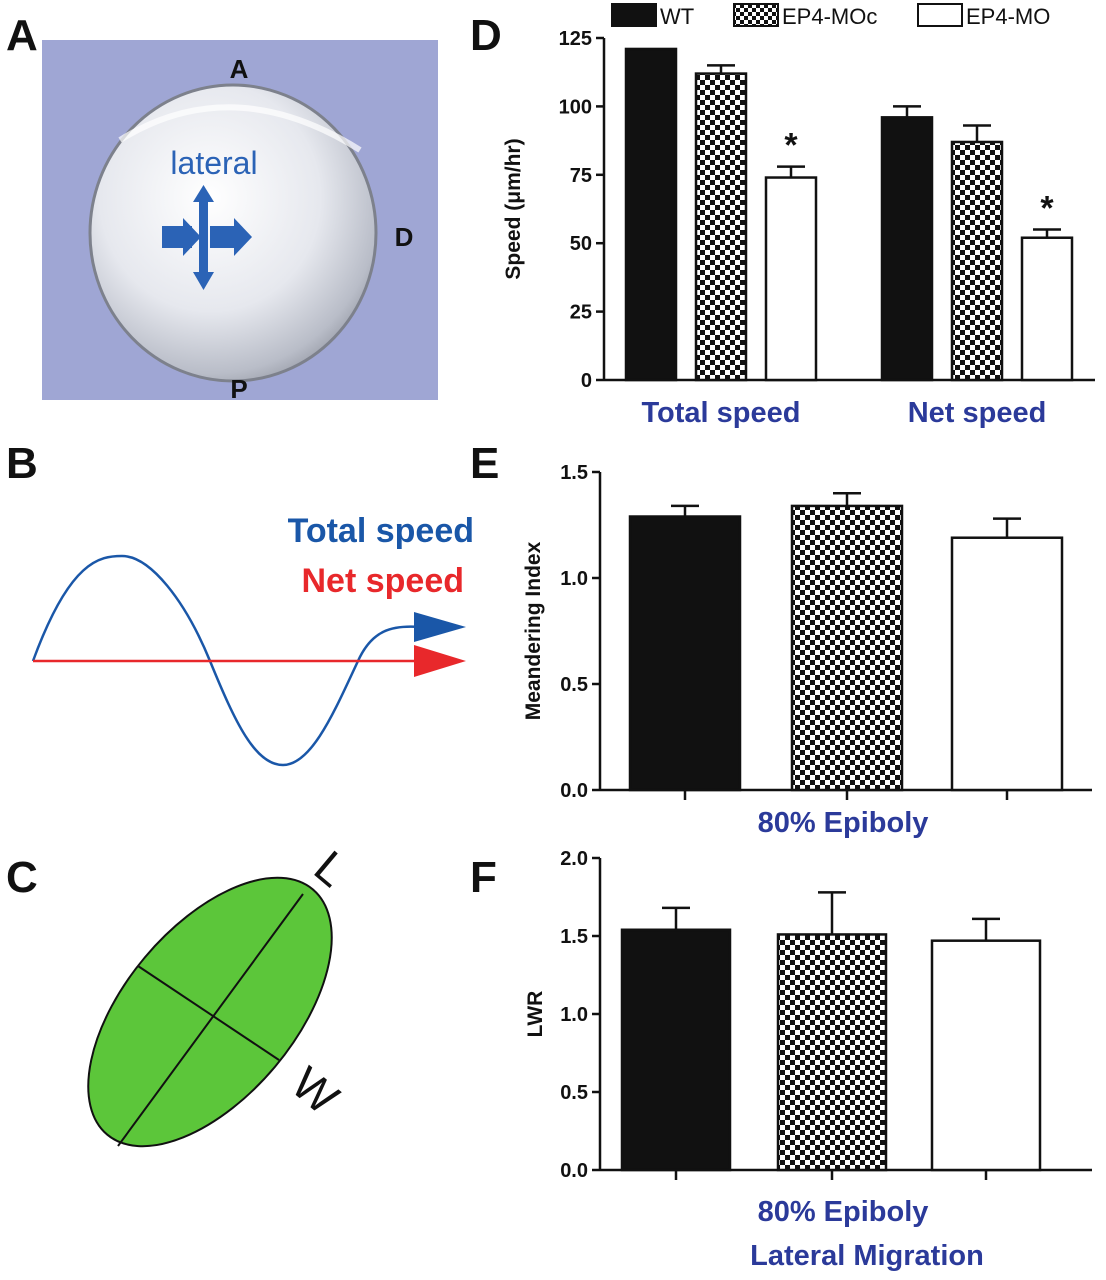 This screenshot has width=1106, height=1280. I want to click on panel-c: C L W, so click(182, 994).